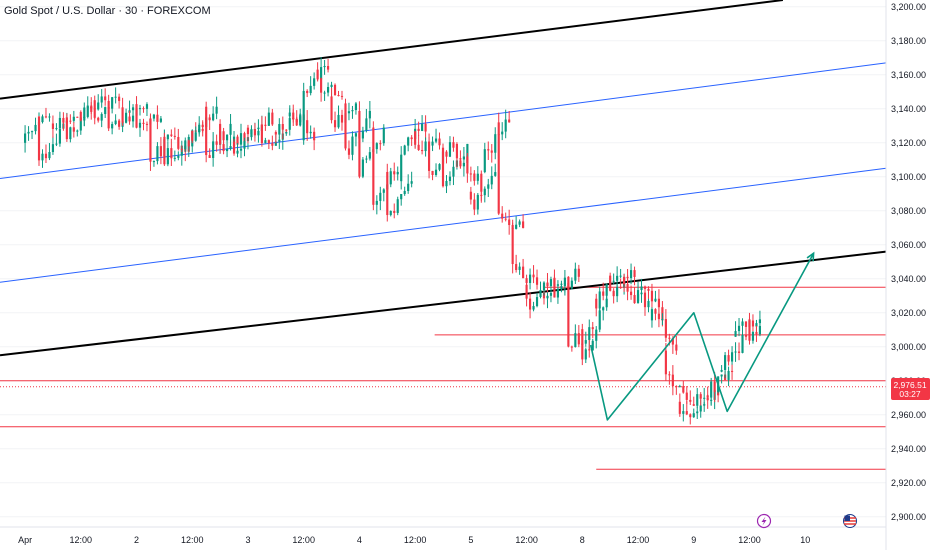 This screenshot has height=550, width=932. Describe the element at coordinates (247, 540) in the screenshot. I see `x-tick-label: 3` at that location.